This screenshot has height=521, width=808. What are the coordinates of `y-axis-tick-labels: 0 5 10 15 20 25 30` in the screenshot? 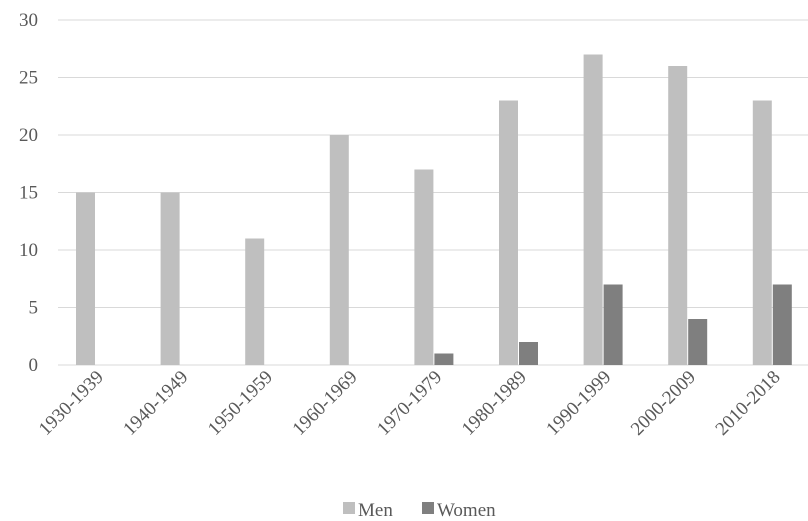 It's located at (28, 193).